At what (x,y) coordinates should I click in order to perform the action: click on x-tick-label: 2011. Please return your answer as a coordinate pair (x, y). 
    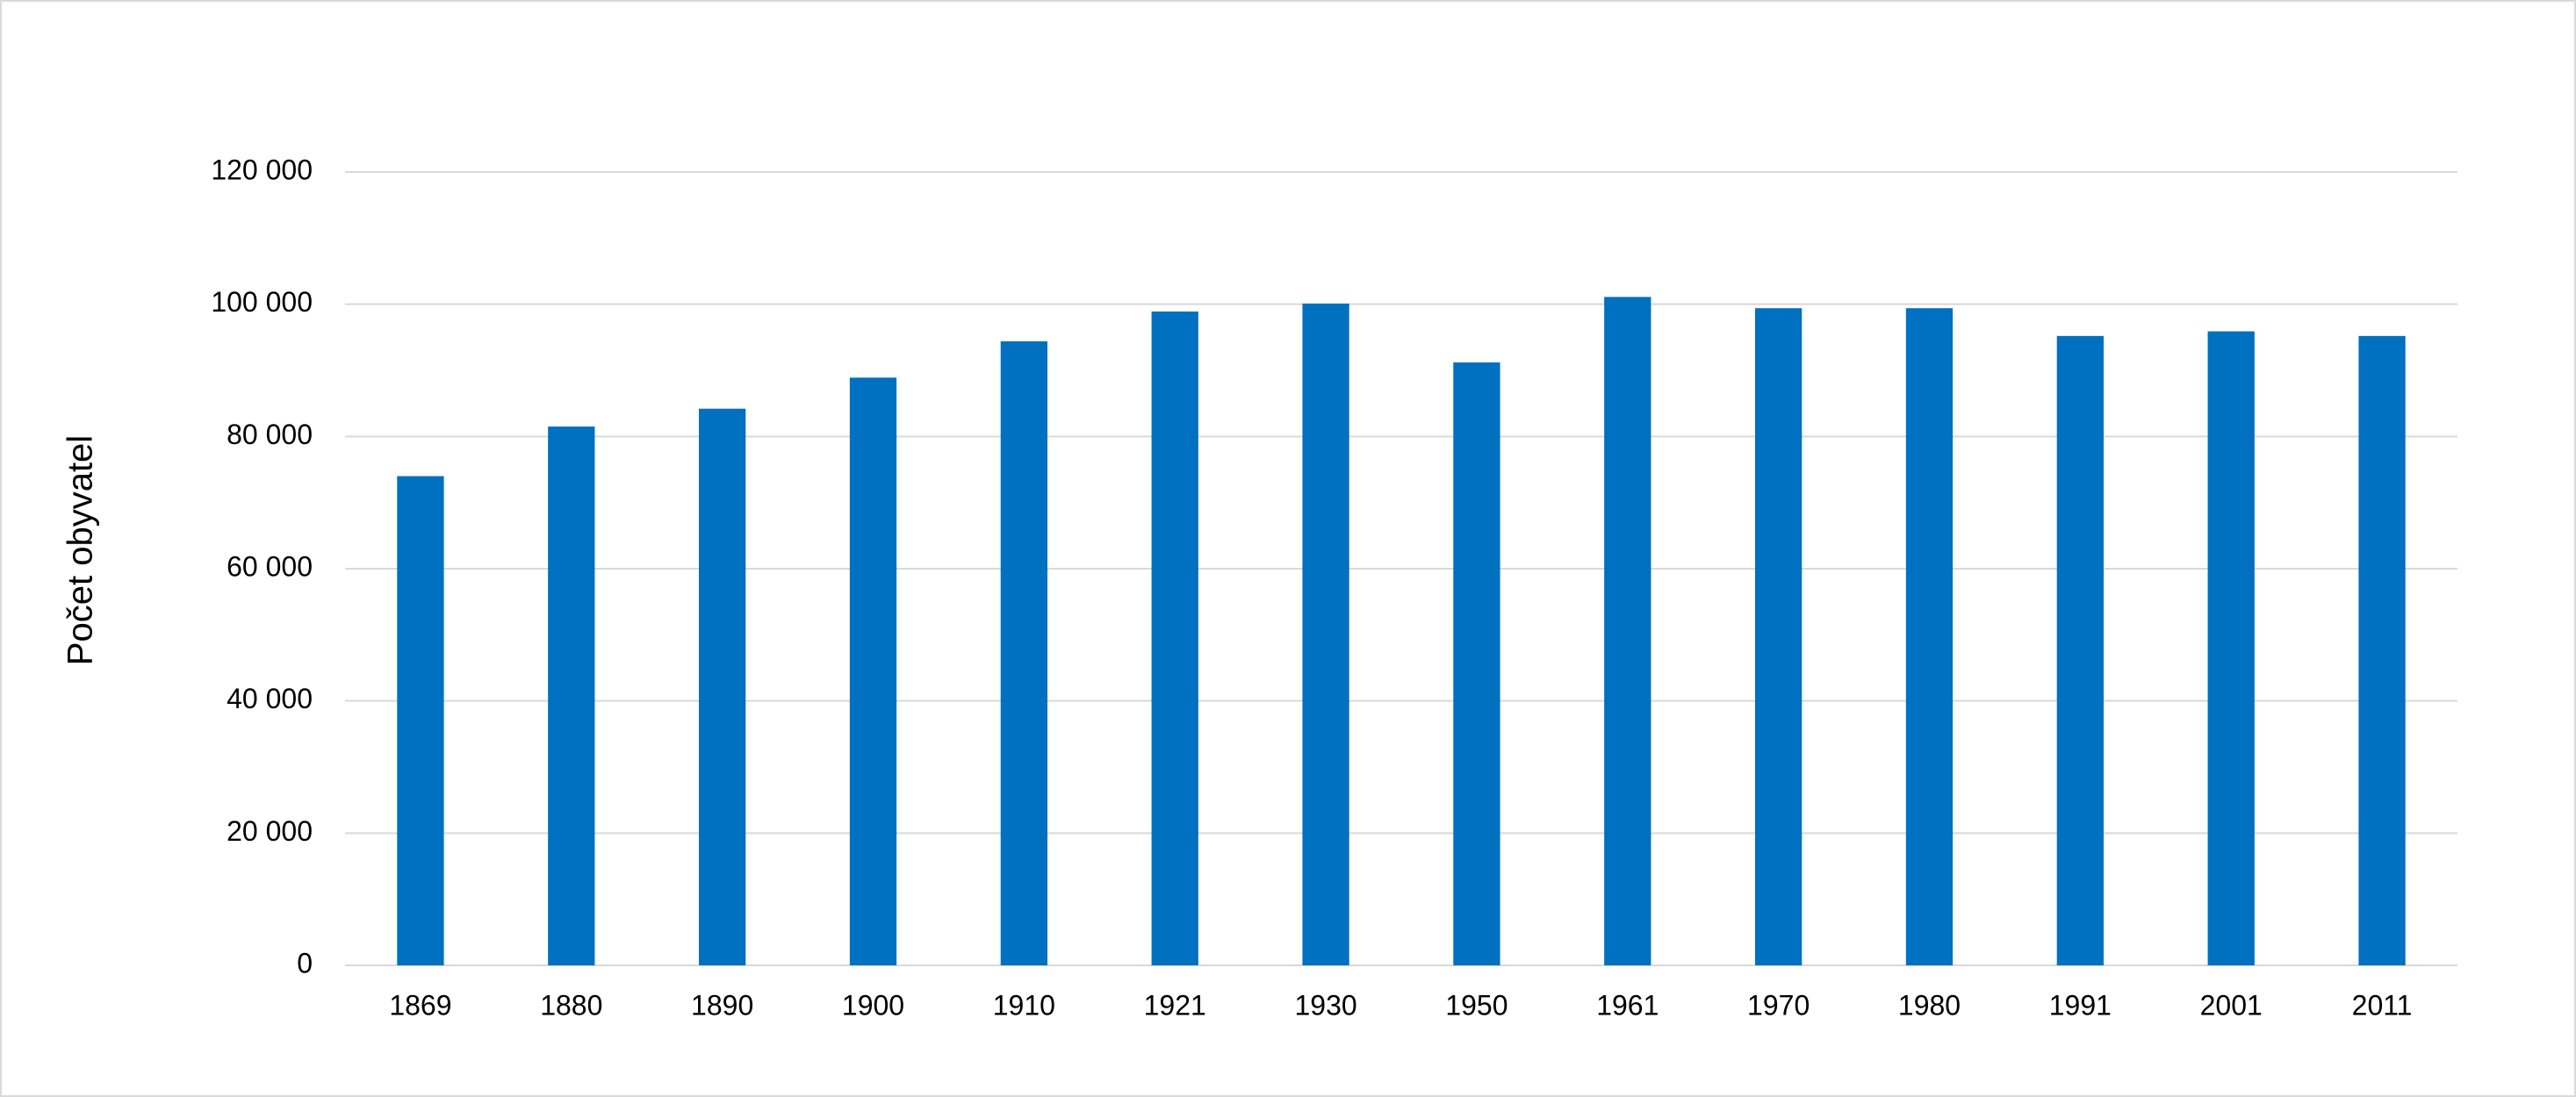
    Looking at the image, I should click on (2382, 1005).